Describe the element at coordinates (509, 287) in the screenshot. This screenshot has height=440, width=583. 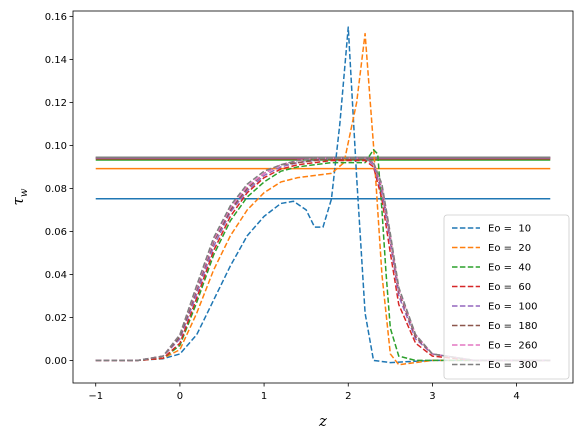
I see `legend-label-3: Eo = 60` at that location.